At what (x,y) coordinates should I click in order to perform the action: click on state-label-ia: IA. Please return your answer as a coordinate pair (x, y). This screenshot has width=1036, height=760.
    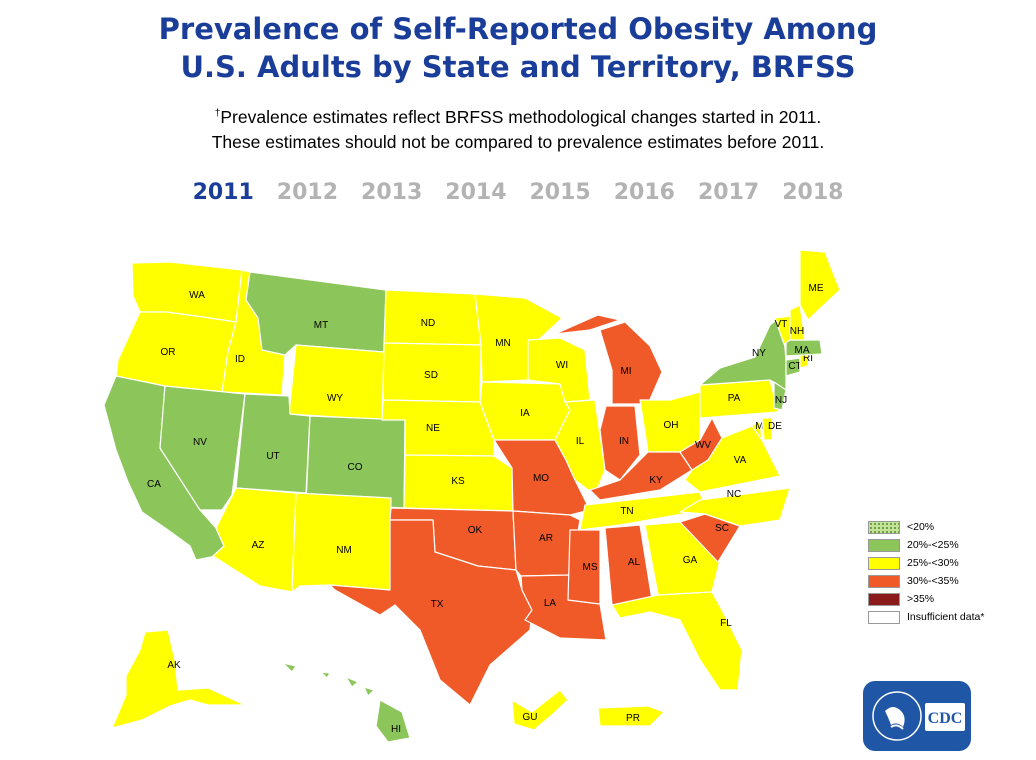
    Looking at the image, I should click on (525, 413).